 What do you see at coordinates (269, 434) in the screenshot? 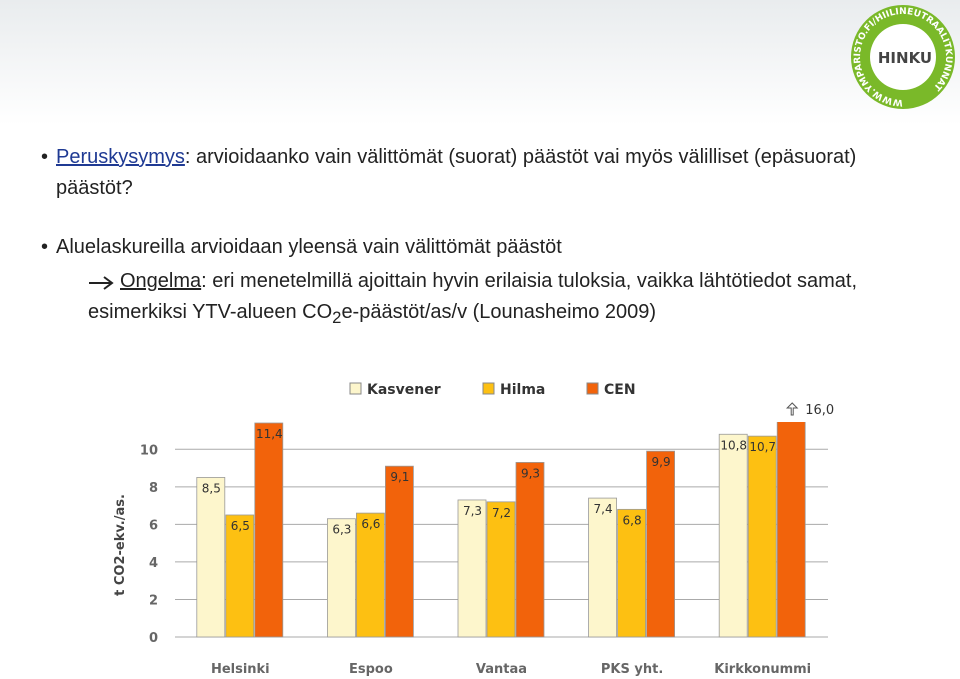
I see `value-label: 11,4` at bounding box center [269, 434].